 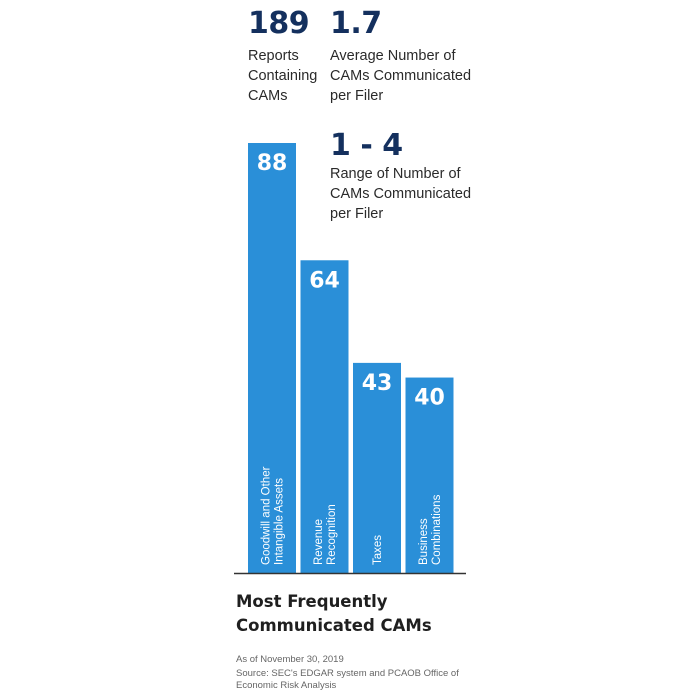 What do you see at coordinates (325, 534) in the screenshot?
I see `category-label: RevenueRecognition` at bounding box center [325, 534].